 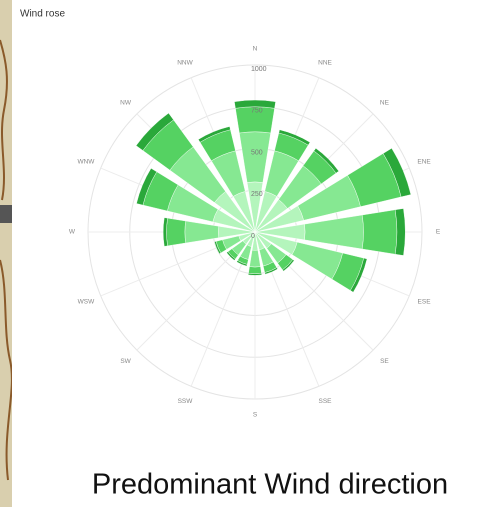 What do you see at coordinates (438, 232) in the screenshot?
I see `direction-label: E` at bounding box center [438, 232].